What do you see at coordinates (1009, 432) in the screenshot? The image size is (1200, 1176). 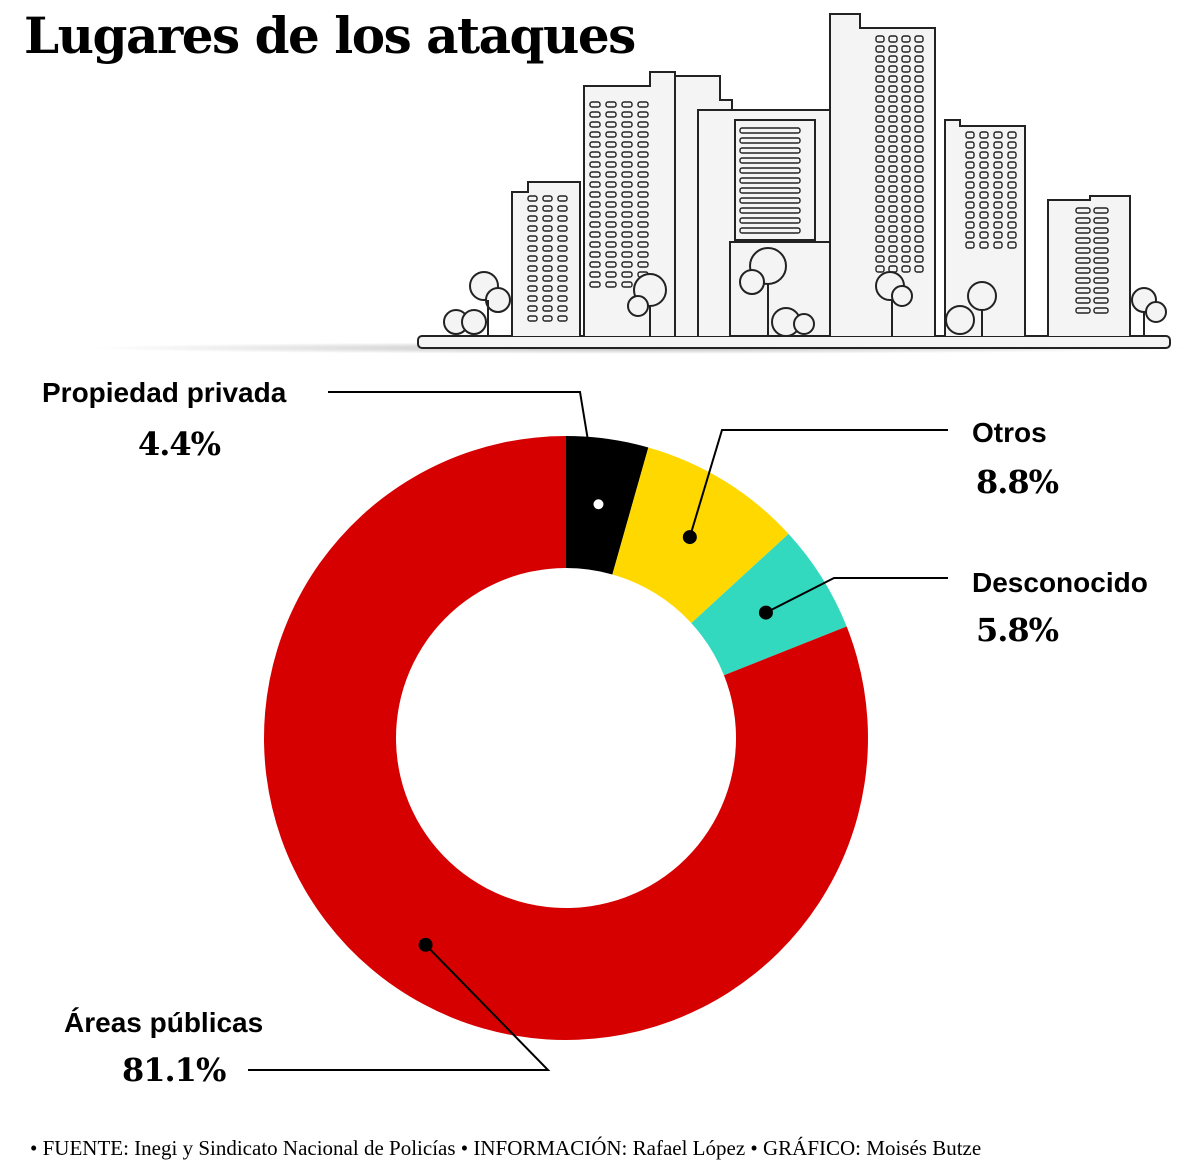 I see `label-otros: Otros` at bounding box center [1009, 432].